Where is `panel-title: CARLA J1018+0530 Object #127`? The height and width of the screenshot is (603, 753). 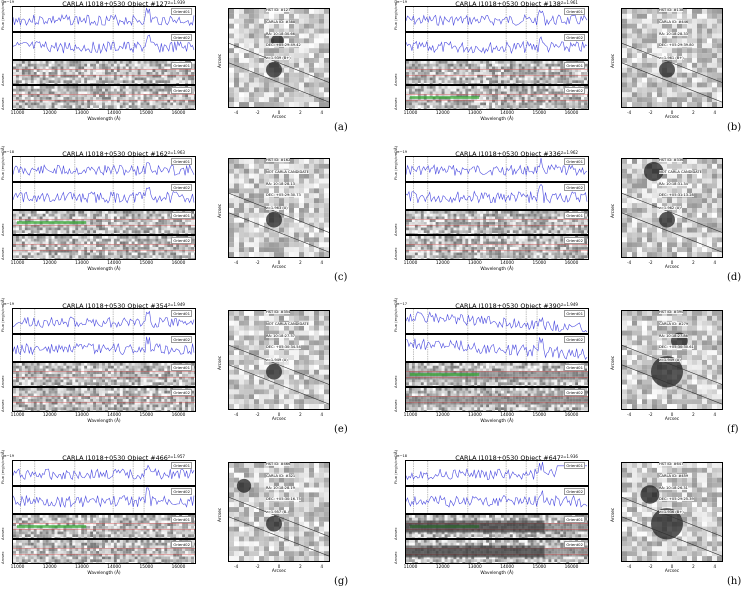 panel-title: CARLA J1018+0530 Object #127 is located at coordinates (115, 4).